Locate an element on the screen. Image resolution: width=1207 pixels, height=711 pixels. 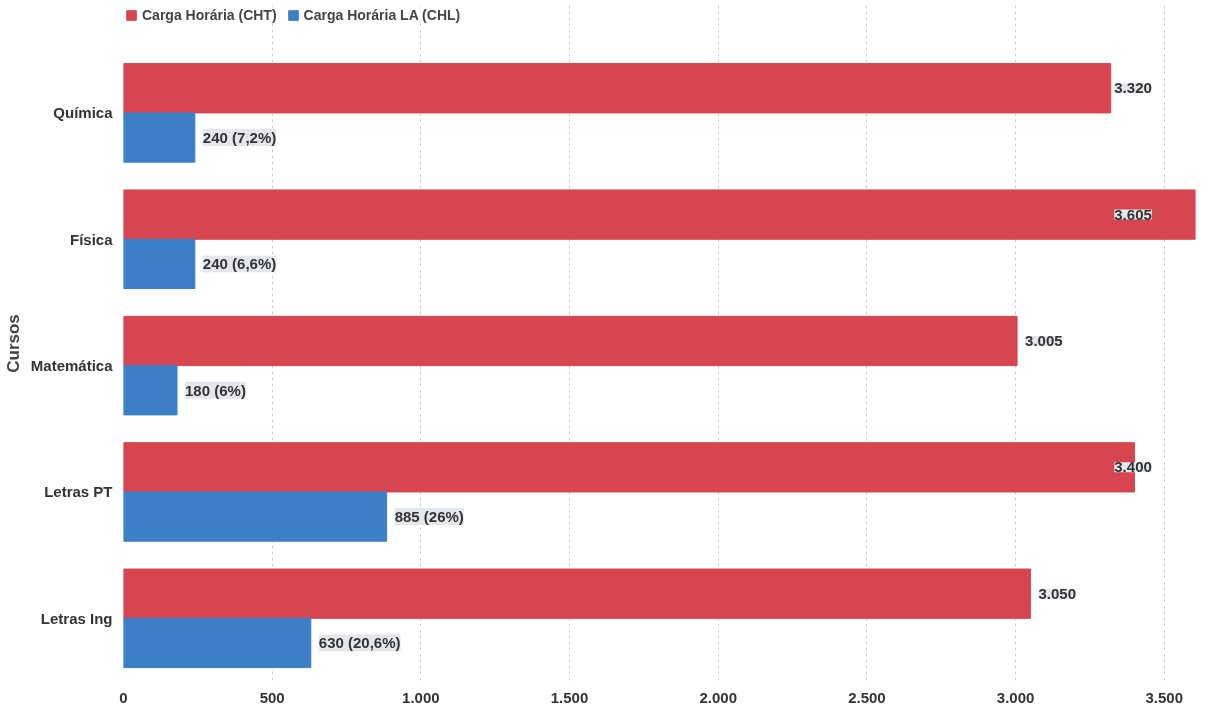
data-label: 240 (6,6%) is located at coordinates (239, 264).